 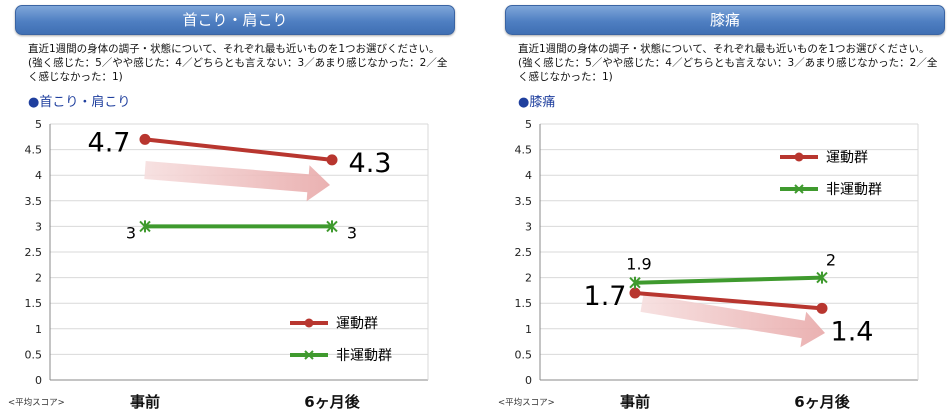 I want to click on chart-subtitle: ●膝痛, so click(x=537, y=102).